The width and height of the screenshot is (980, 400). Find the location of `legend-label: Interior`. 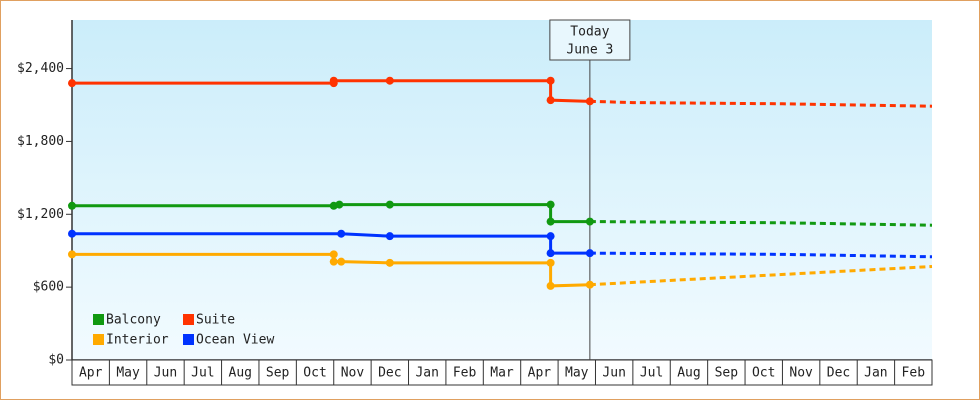

legend-label: Interior is located at coordinates (137, 340).